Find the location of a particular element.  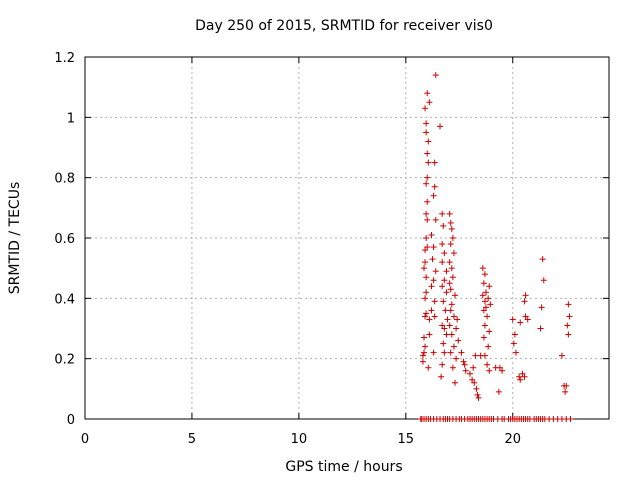

x-tick-label: 0 is located at coordinates (85, 439).